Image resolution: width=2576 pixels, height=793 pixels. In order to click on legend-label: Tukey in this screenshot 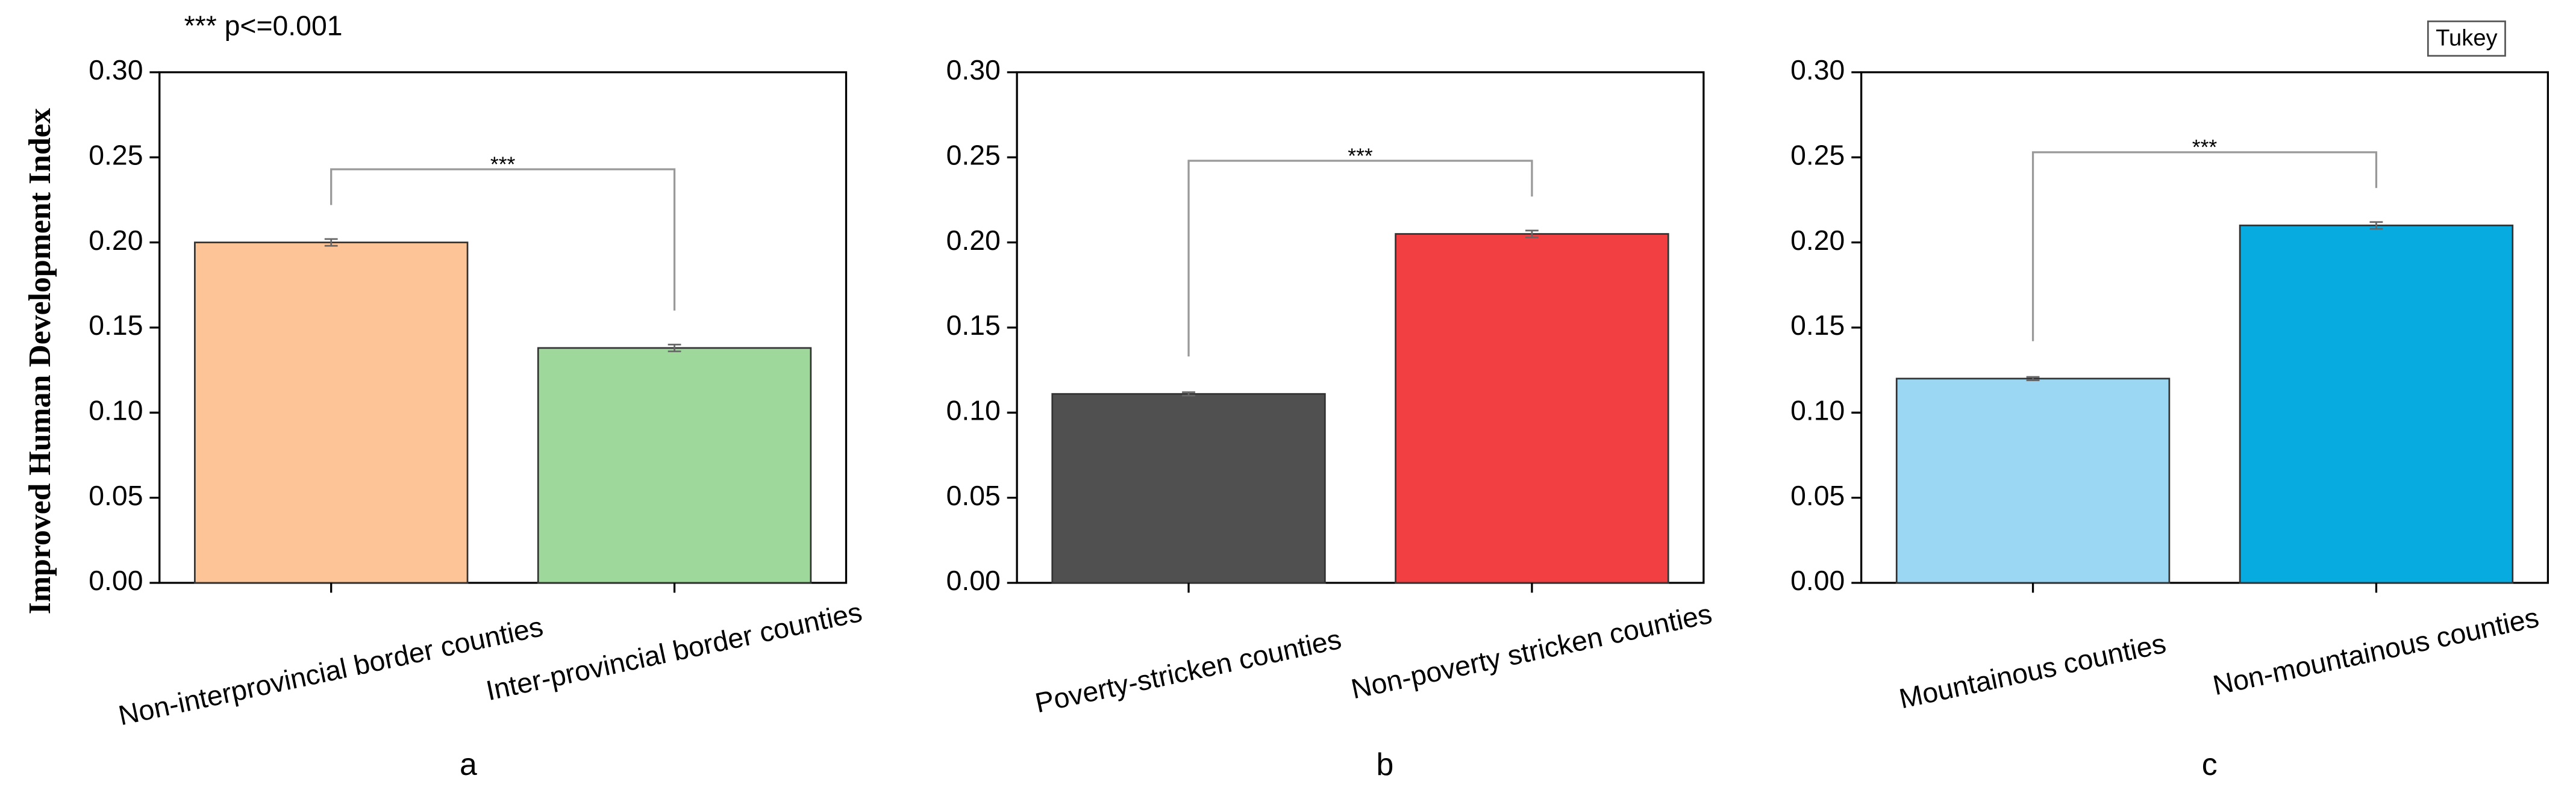, I will do `click(2467, 38)`.